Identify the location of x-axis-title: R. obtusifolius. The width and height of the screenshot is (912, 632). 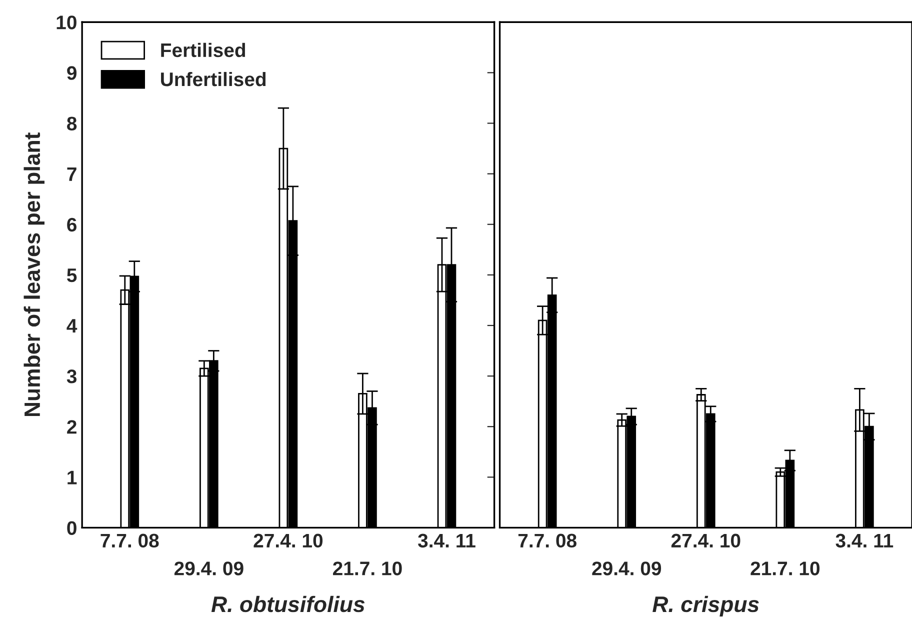
(288, 604).